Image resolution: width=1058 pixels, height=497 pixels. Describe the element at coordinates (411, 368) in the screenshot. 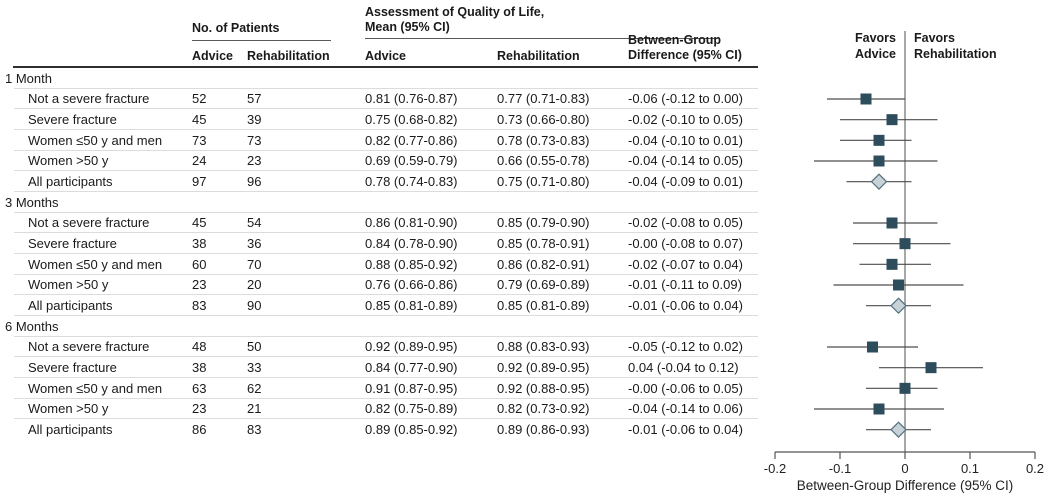

I see `qol-advice-cell: 0.84 (0.77-0.90)` at that location.